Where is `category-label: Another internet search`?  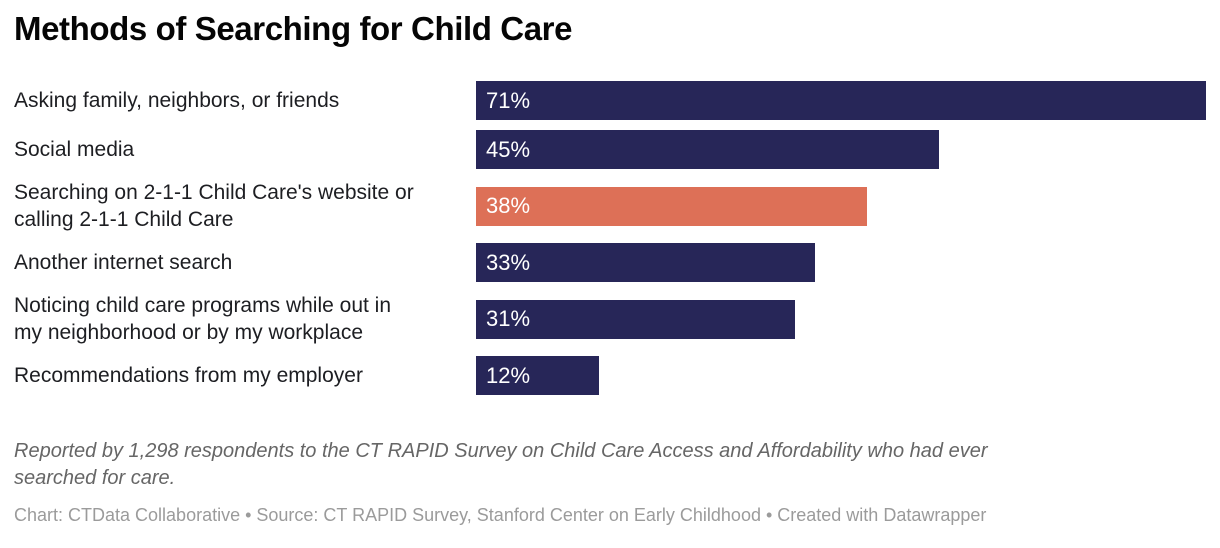
category-label: Another internet search is located at coordinates (123, 262).